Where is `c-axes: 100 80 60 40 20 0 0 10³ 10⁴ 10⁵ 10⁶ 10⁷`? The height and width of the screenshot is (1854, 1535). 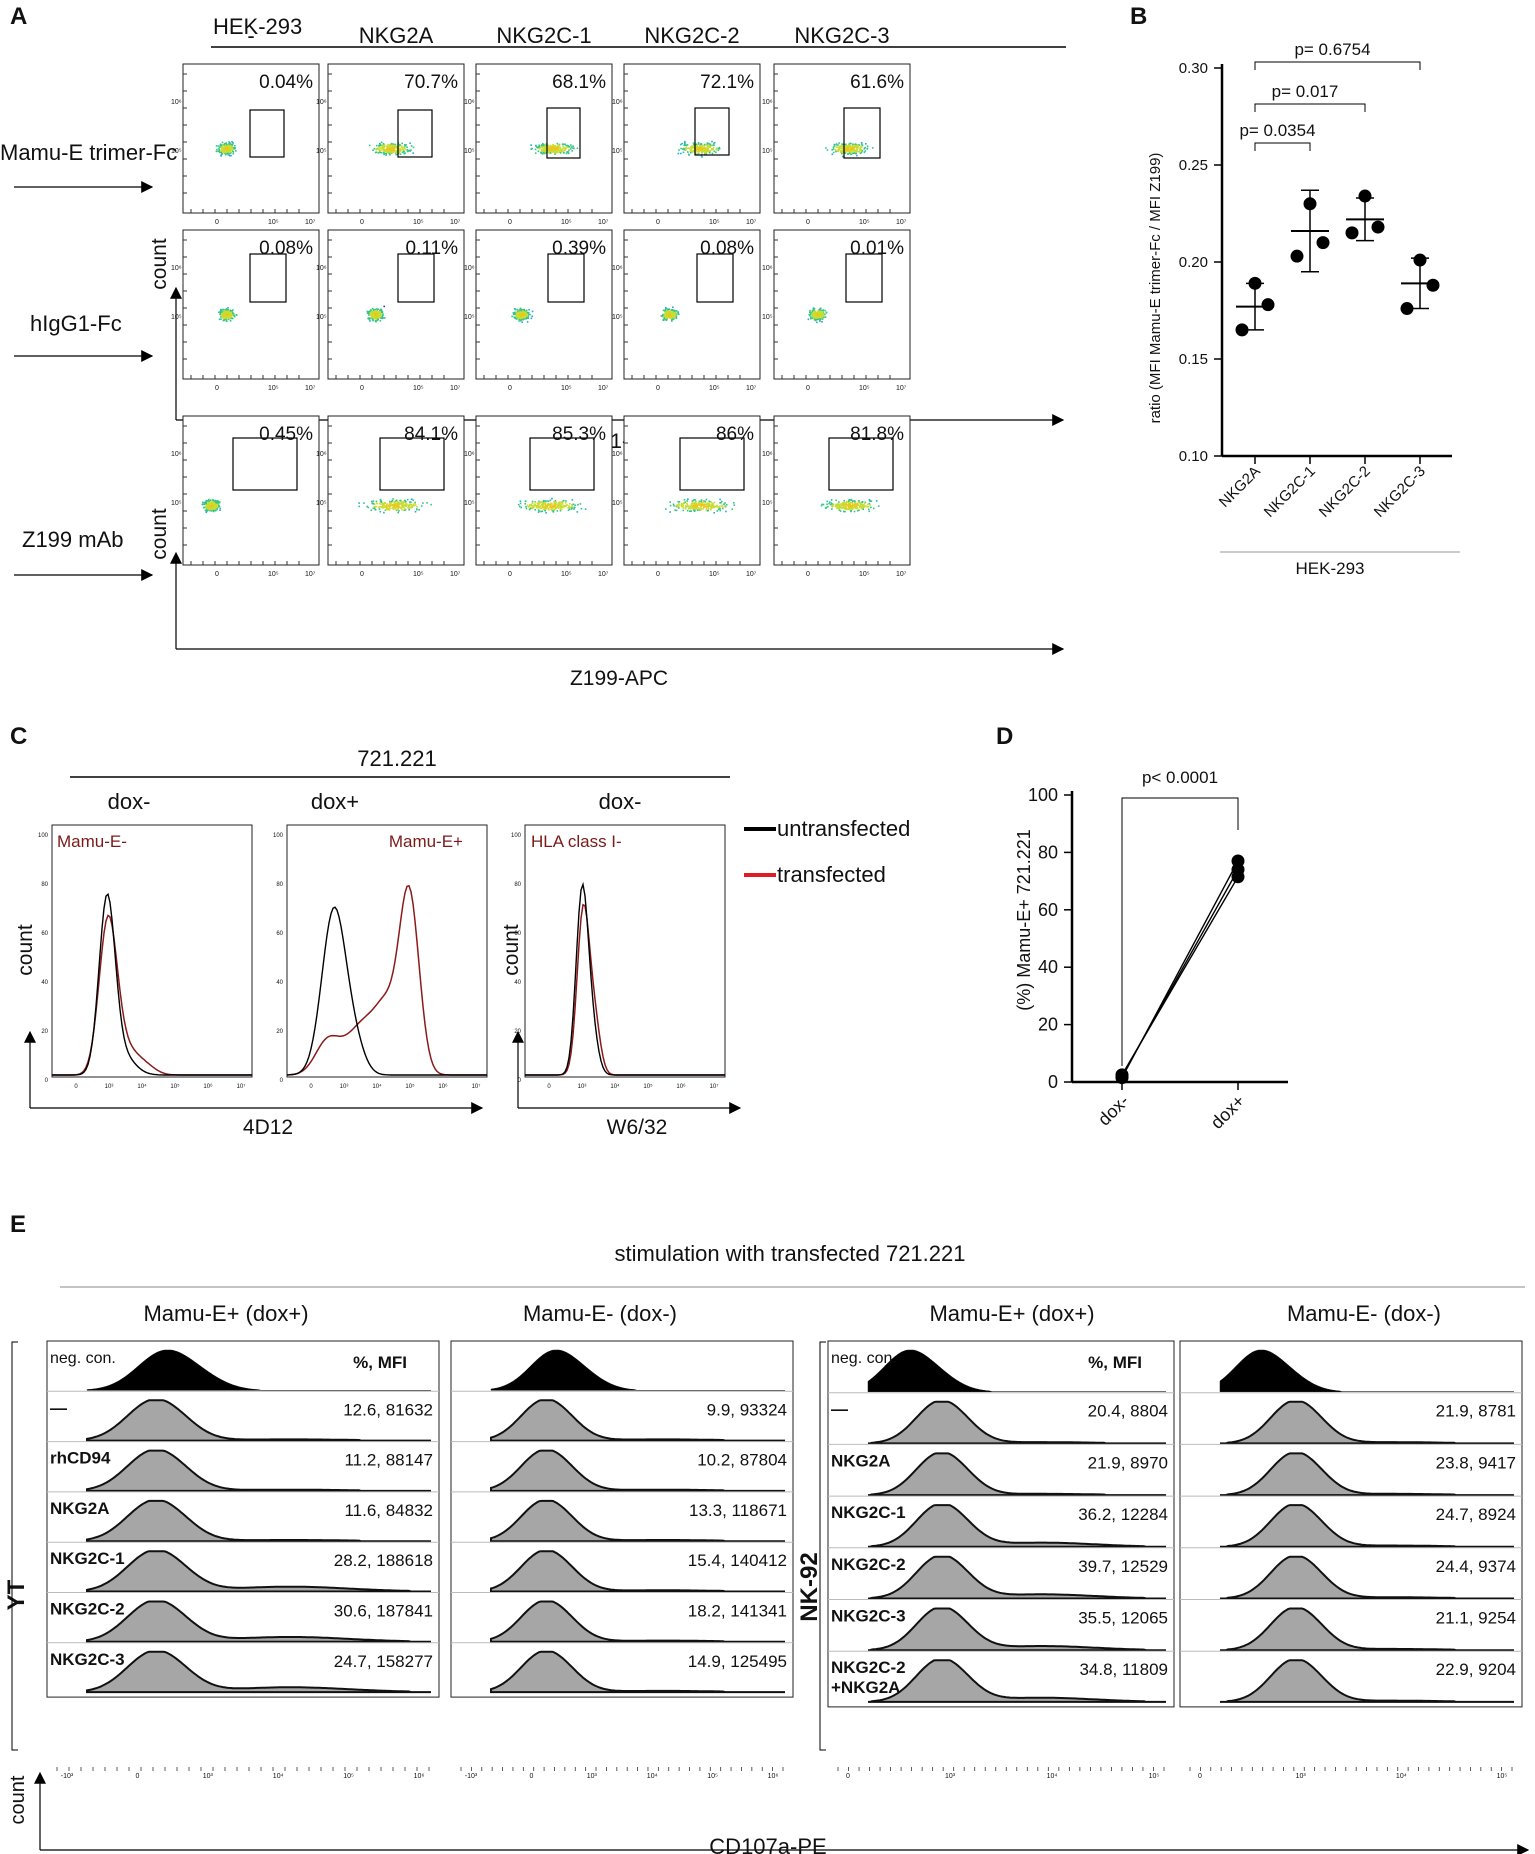
c-axes: 100 80 60 40 20 0 0 10³ 10⁴ 10⁵ 10⁶ 10⁷ is located at coordinates (614, 961).